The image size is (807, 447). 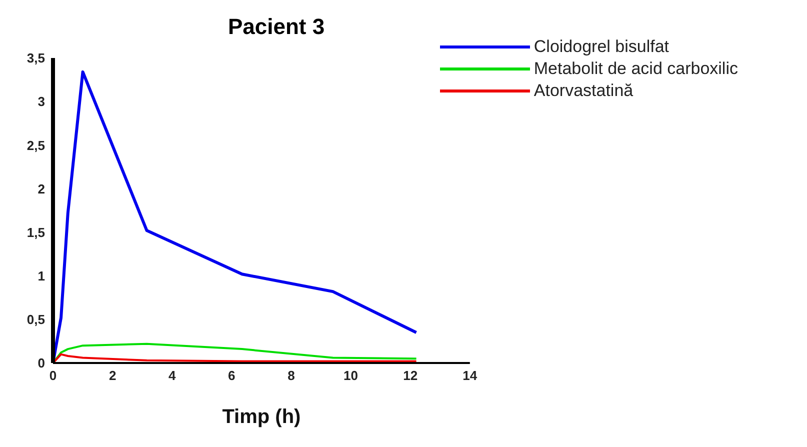 I want to click on y-tick-label: 0,5, so click(x=35, y=320).